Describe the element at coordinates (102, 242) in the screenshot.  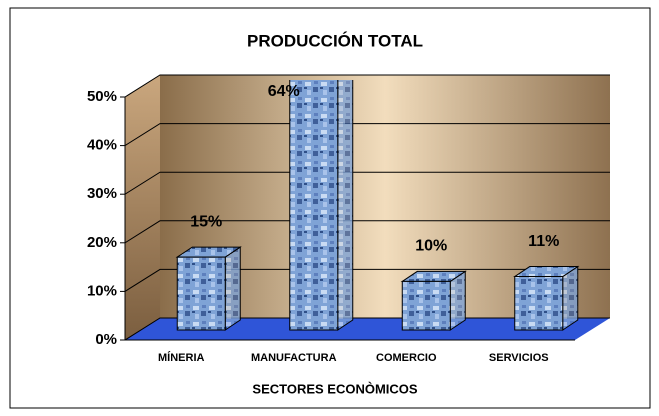
I see `y-tick-label: 20%` at that location.